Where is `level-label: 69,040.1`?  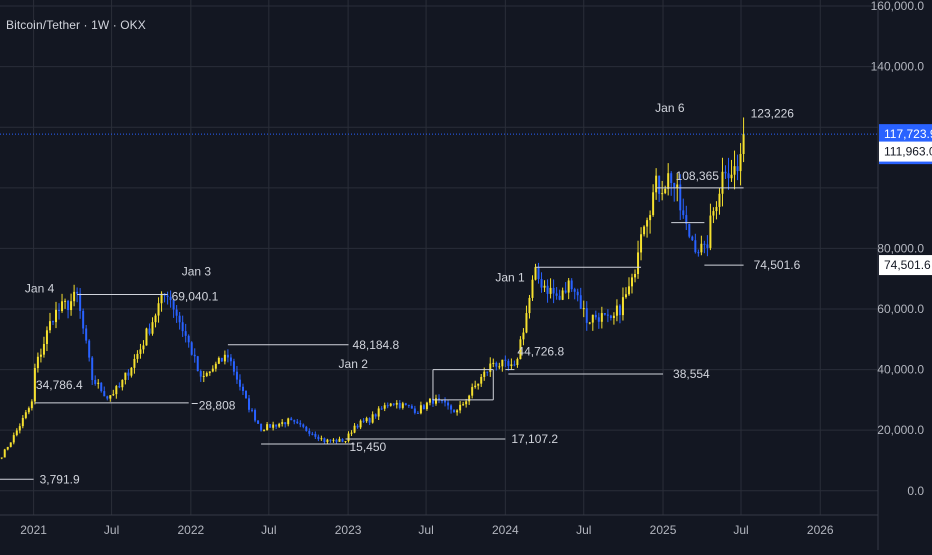
level-label: 69,040.1 is located at coordinates (195, 296).